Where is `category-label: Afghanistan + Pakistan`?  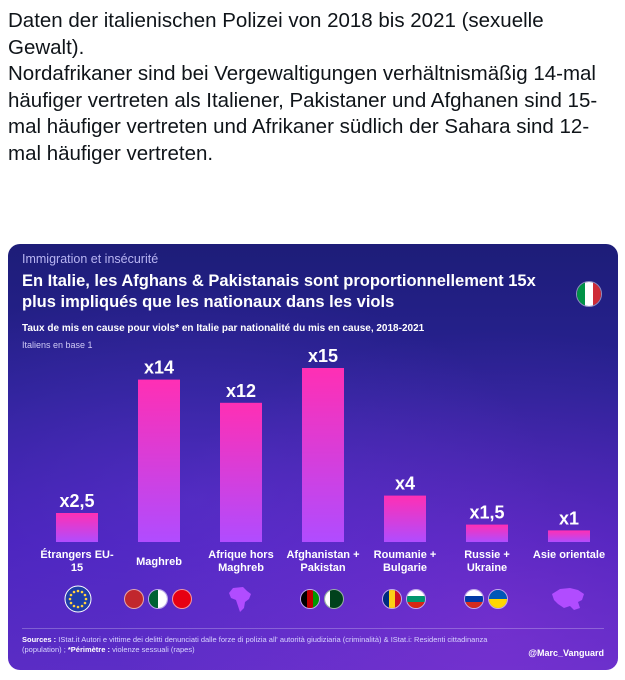
category-label: Afghanistan + Pakistan is located at coordinates (323, 561).